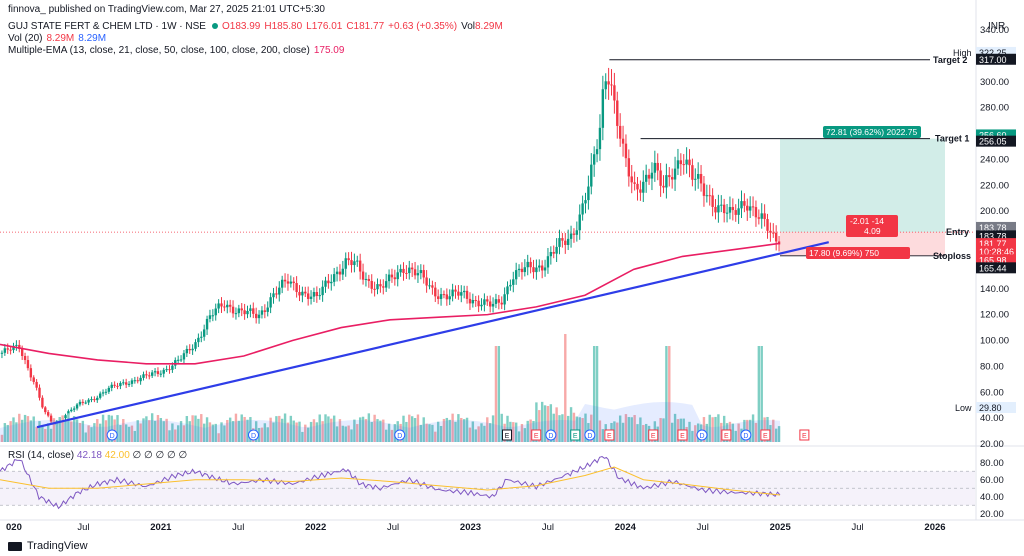  I want to click on high-label: High, so click(962, 53).